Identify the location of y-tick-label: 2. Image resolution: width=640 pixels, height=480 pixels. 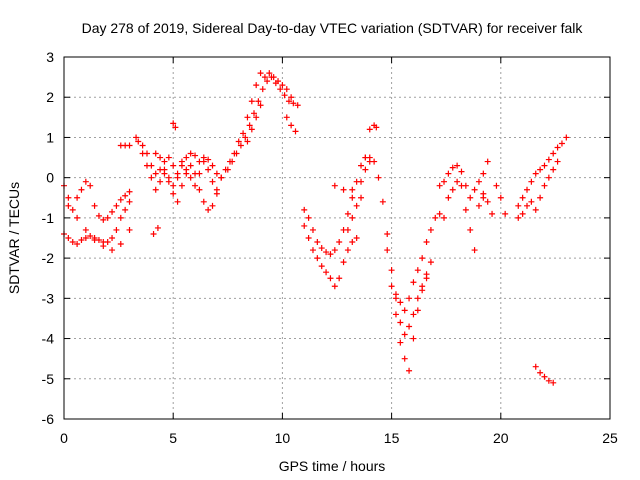
(50, 97).